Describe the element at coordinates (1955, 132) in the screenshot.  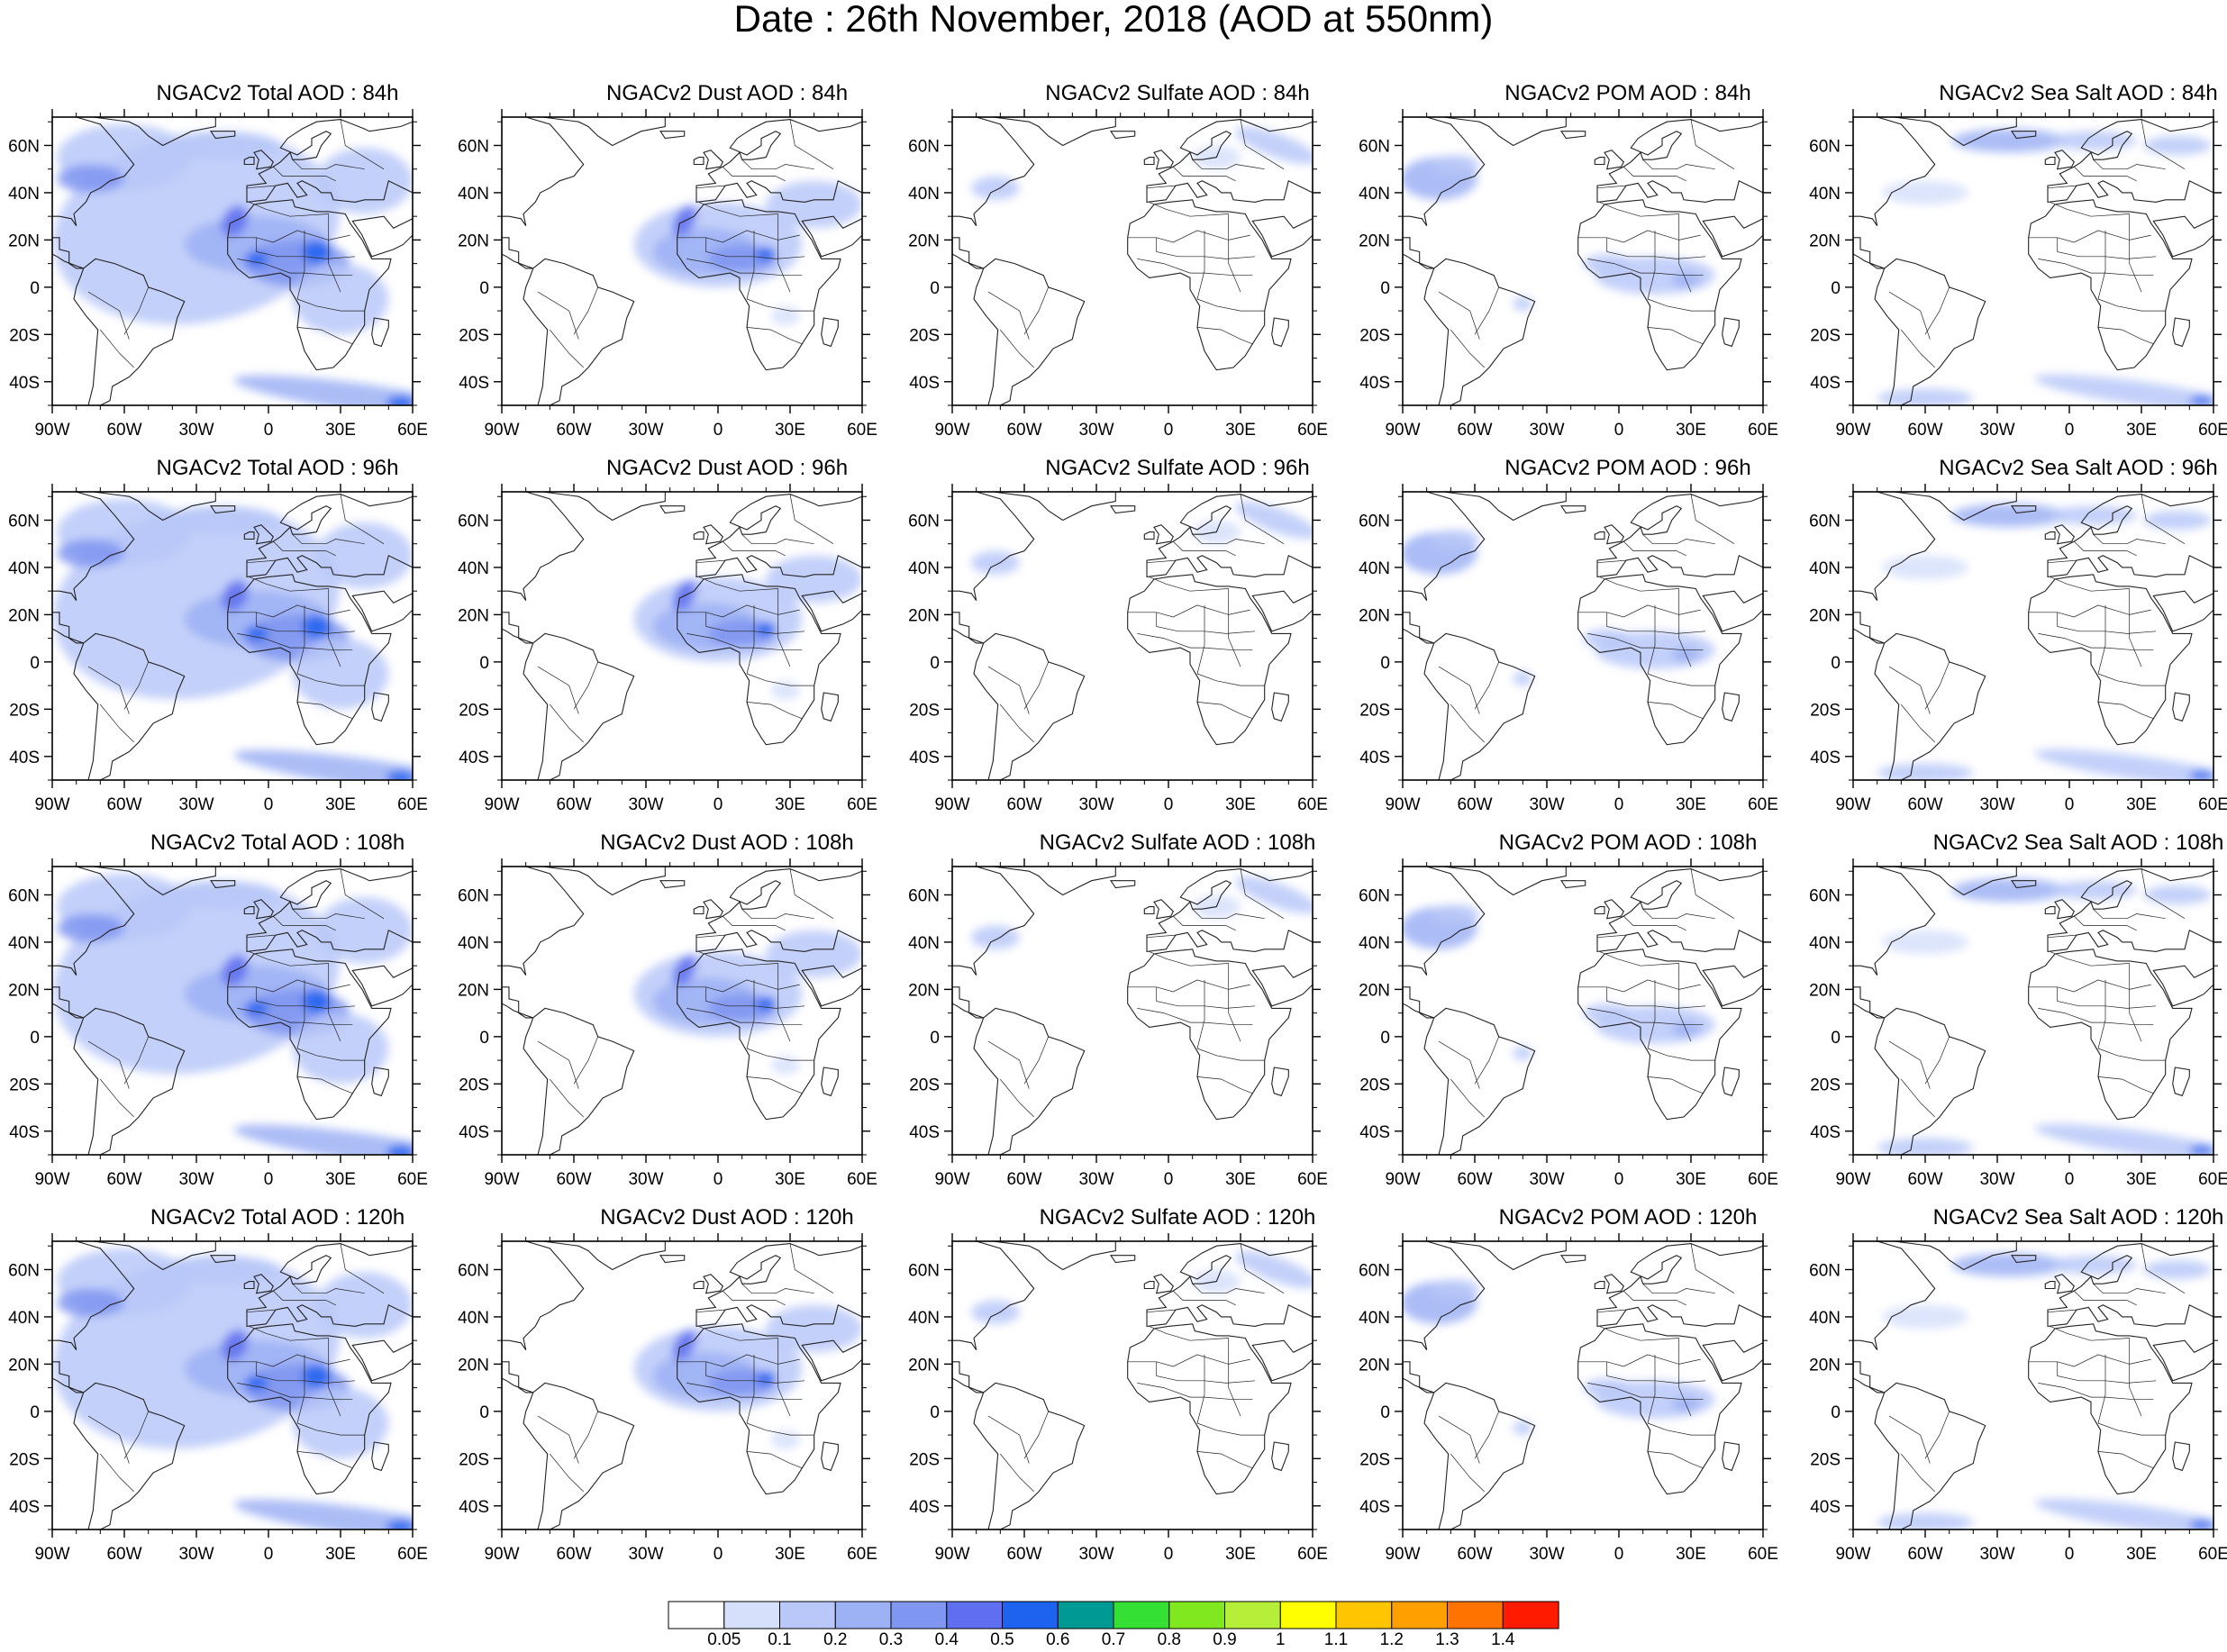
I see `coastline-greenland` at that location.